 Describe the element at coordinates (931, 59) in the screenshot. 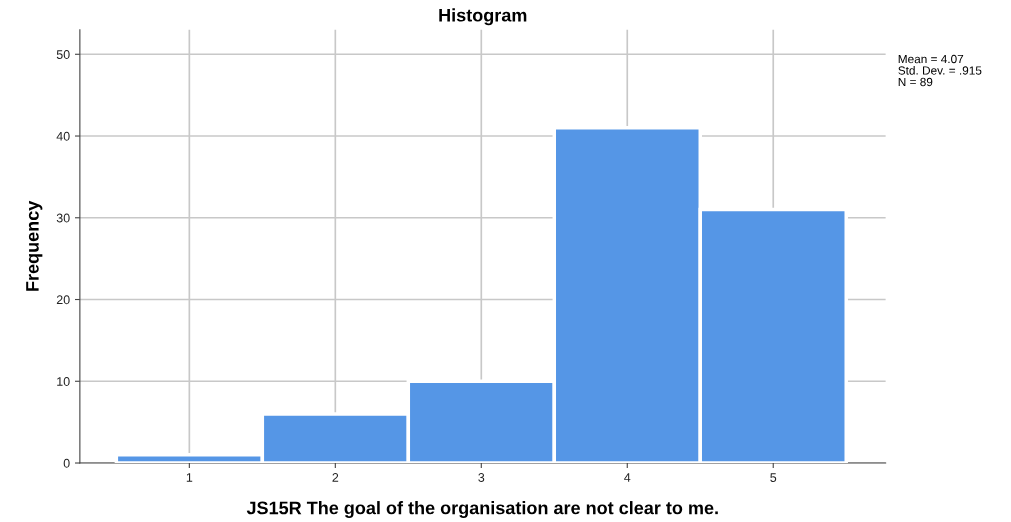

I see `text: Mean = 4.07` at that location.